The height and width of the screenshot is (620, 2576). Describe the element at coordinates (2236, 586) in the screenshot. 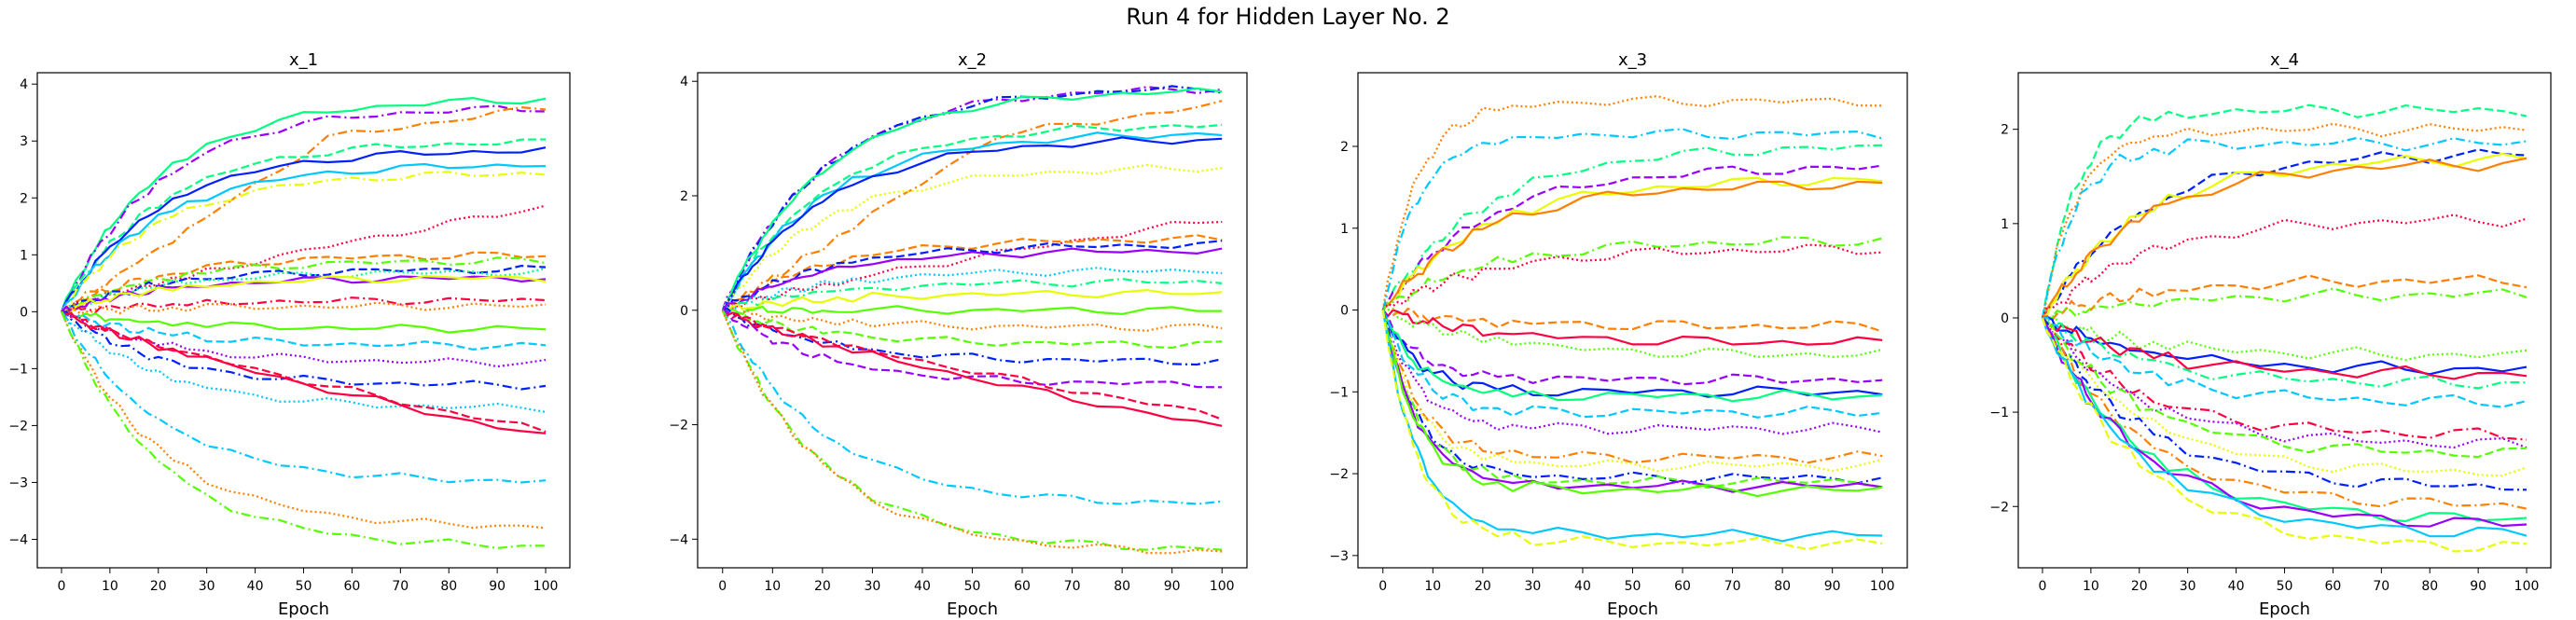

I see `x-tick-label: 40` at that location.